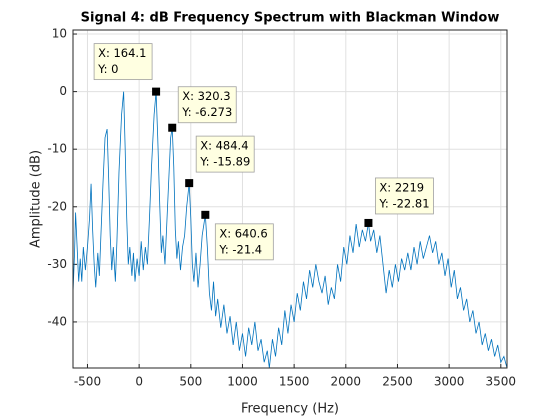 Image resolution: width=560 pixels, height=420 pixels. I want to click on y-tick-label: 10, so click(59, 34).